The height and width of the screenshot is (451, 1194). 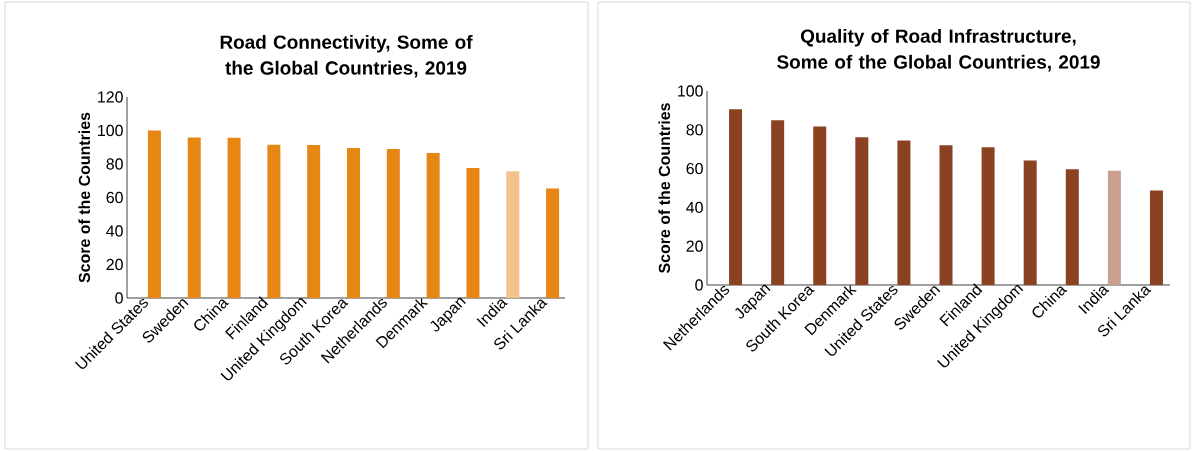 I want to click on chart-title: Road Connectivity, Some of the Global Countries, 2019, so click(x=346, y=56).